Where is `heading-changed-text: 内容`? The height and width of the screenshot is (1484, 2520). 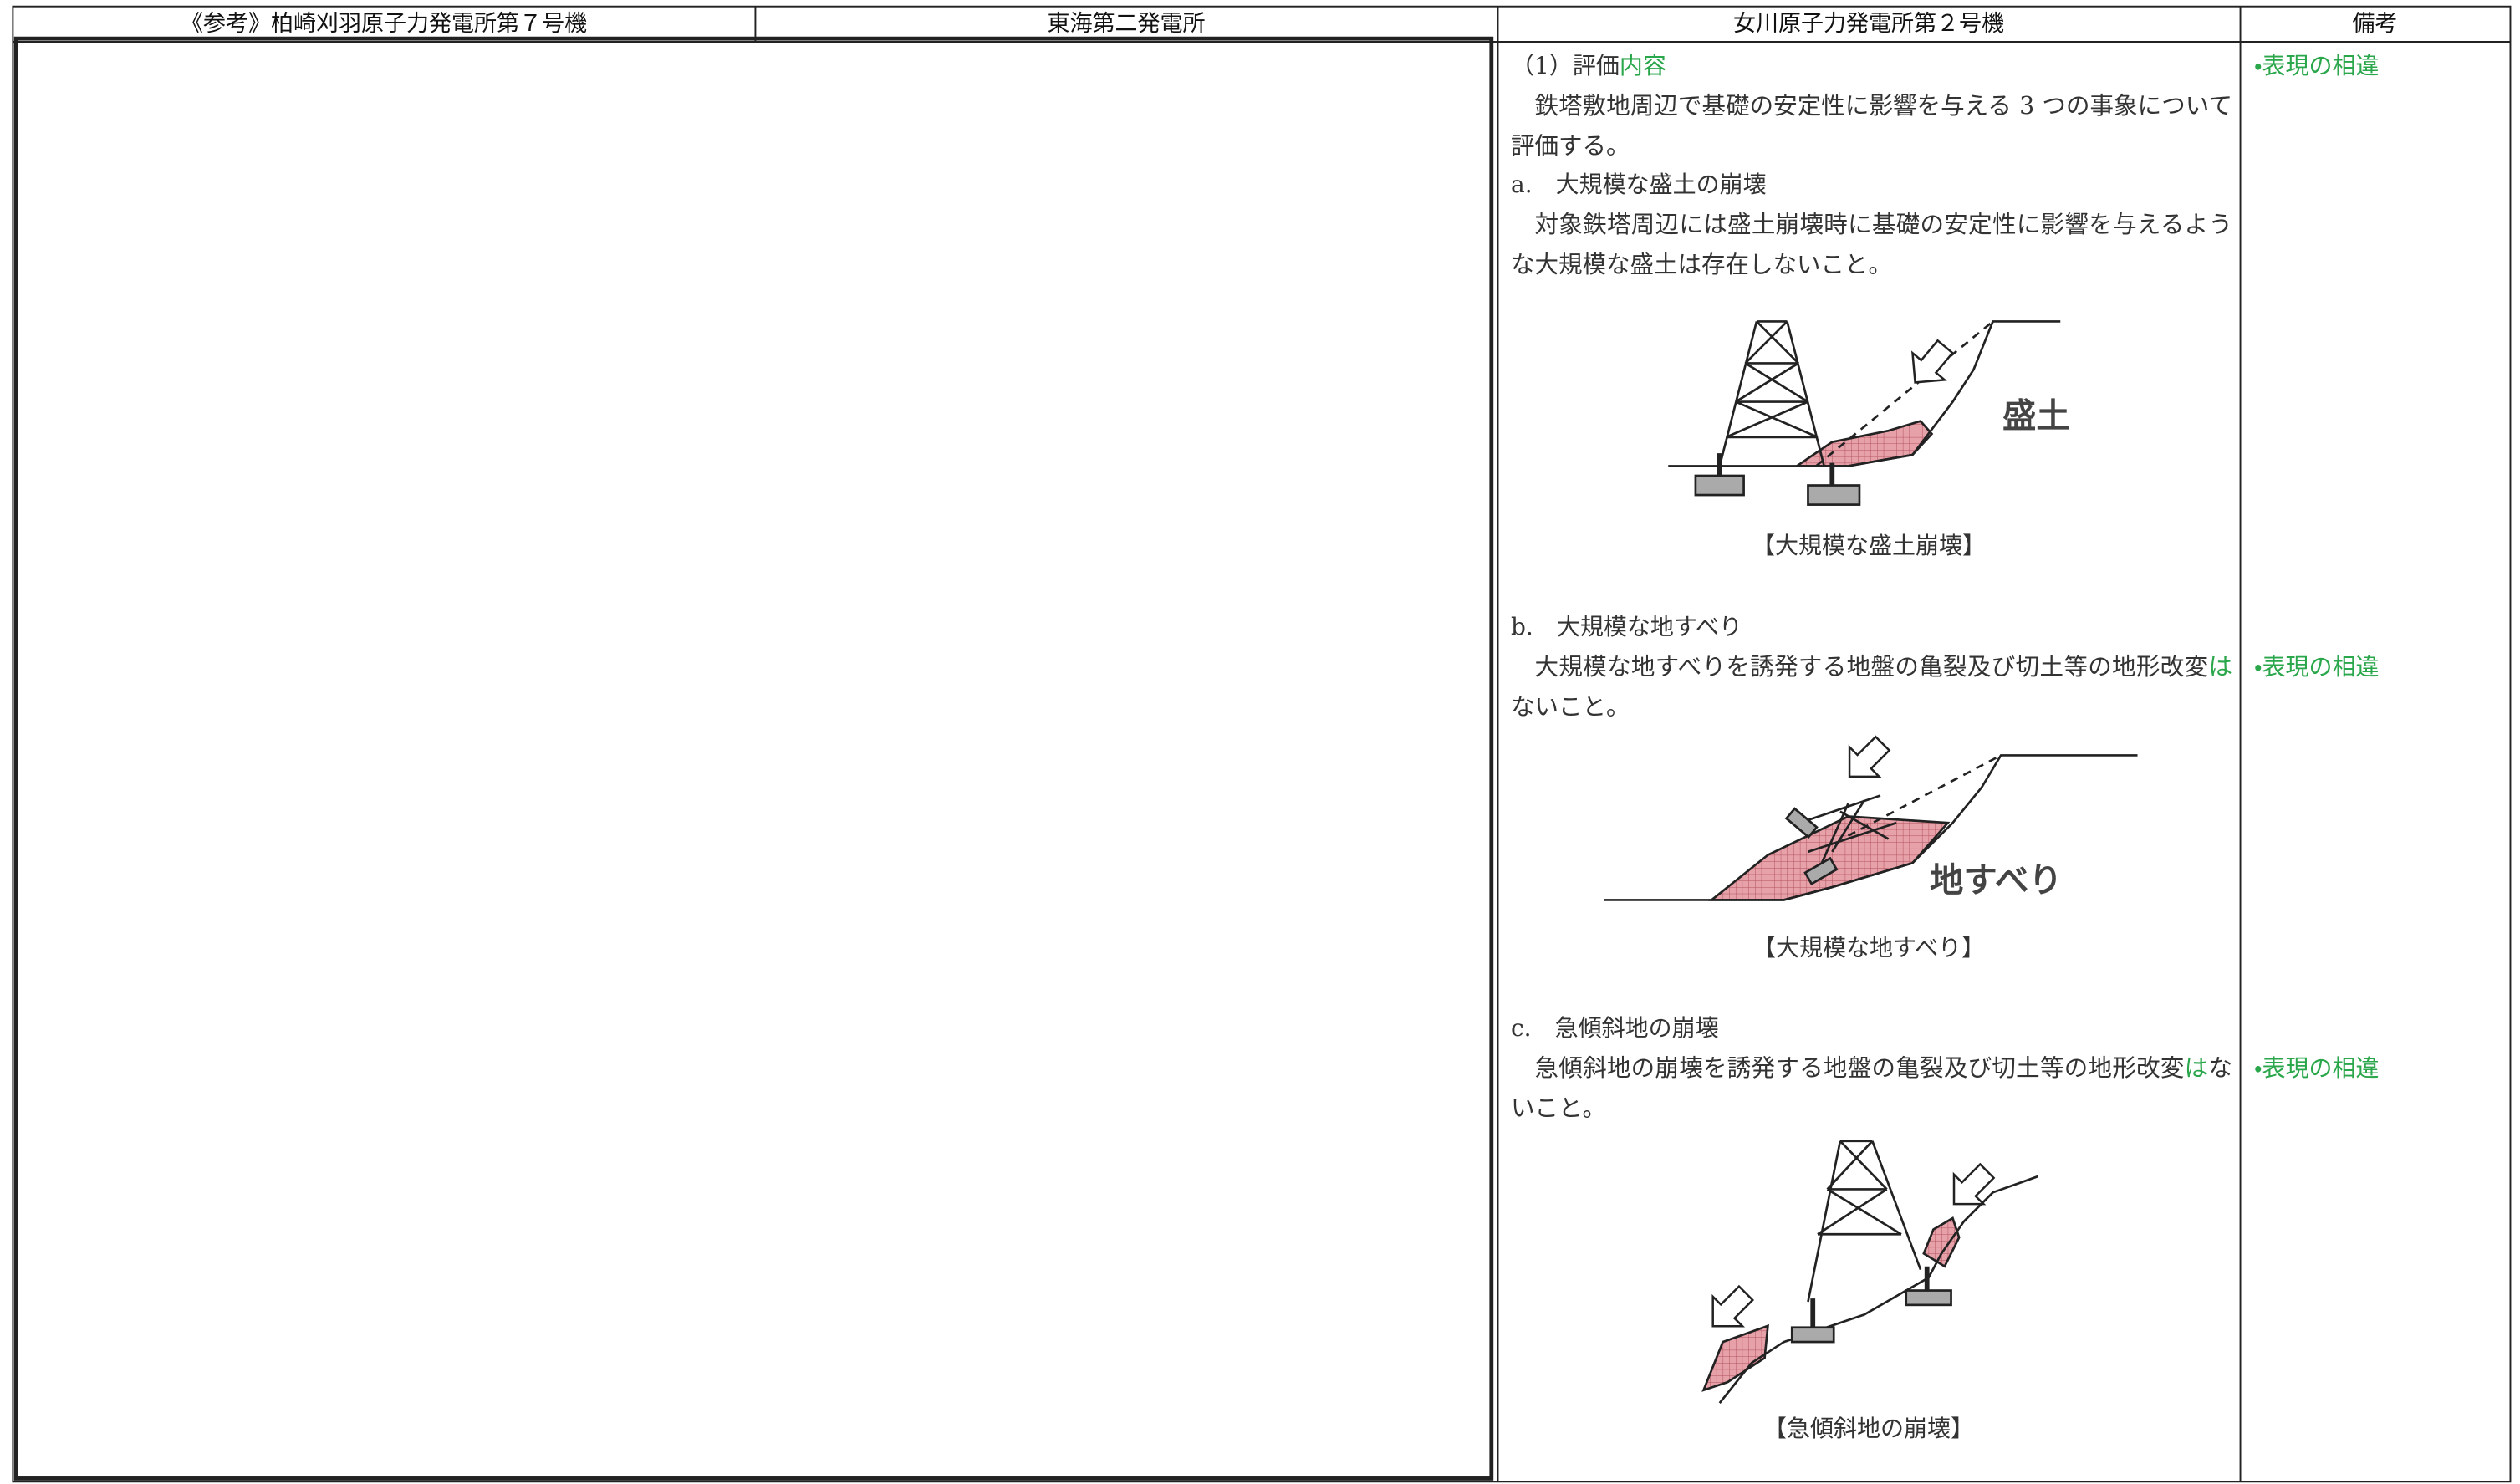 heading-changed-text: 内容 is located at coordinates (1642, 65).